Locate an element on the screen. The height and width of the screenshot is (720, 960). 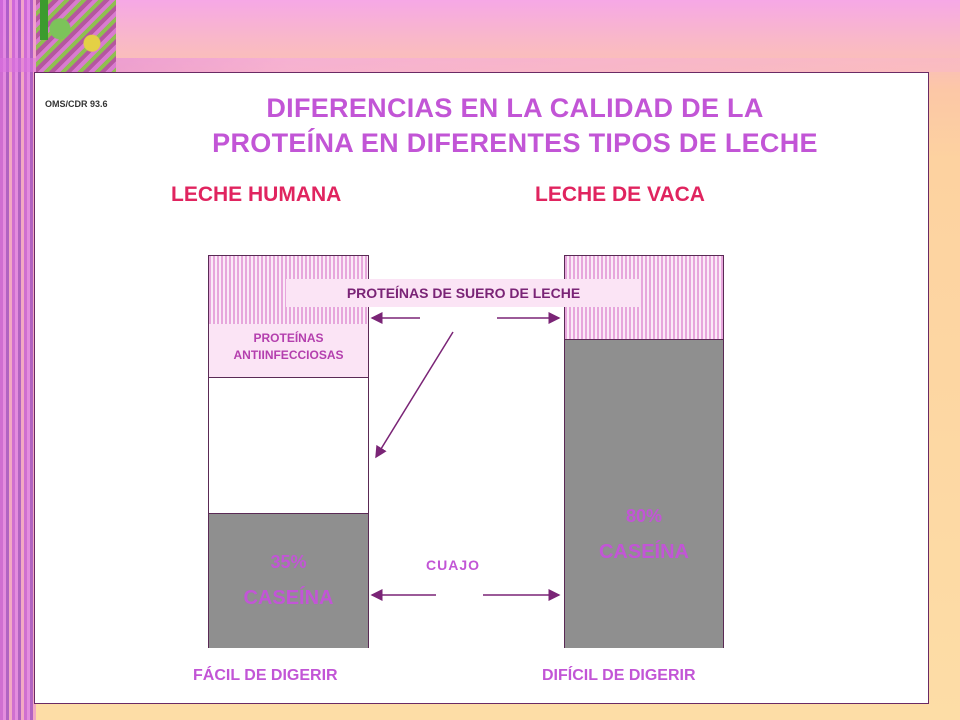
human-footer-easy-digest: FÁCIL DE DIGERIR is located at coordinates (265, 675).